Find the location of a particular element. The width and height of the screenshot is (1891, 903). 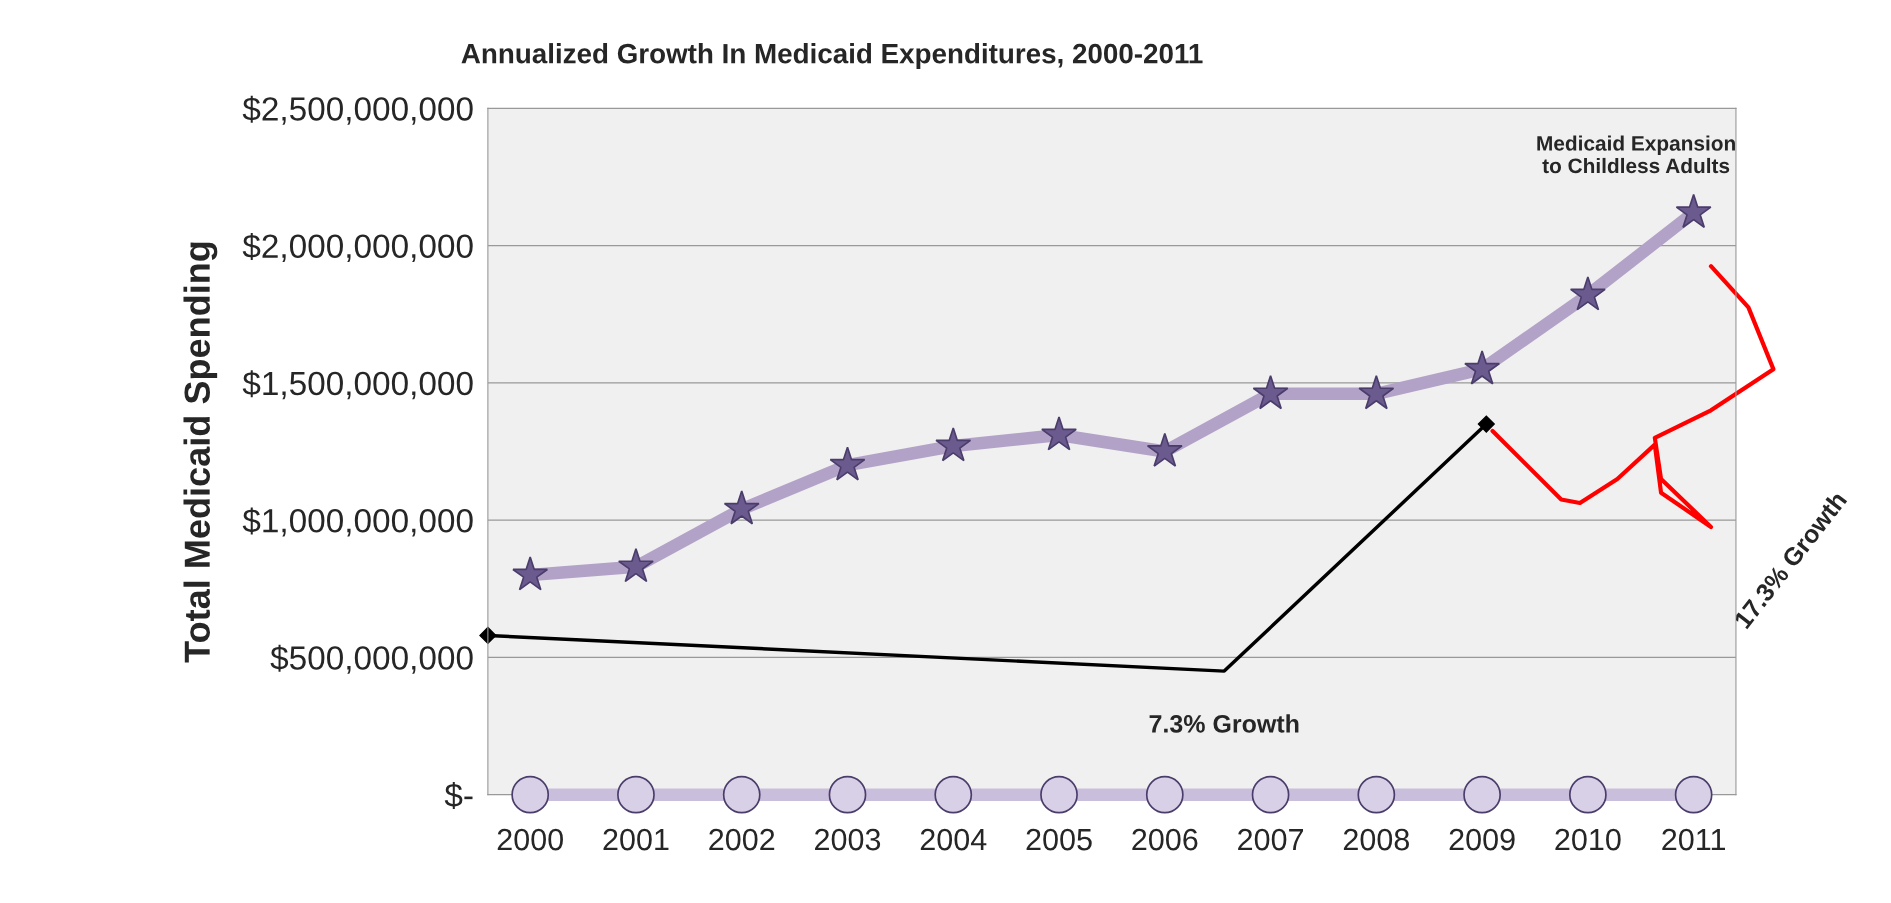

y-tick-label: $2,000,000,000 is located at coordinates (357, 247).